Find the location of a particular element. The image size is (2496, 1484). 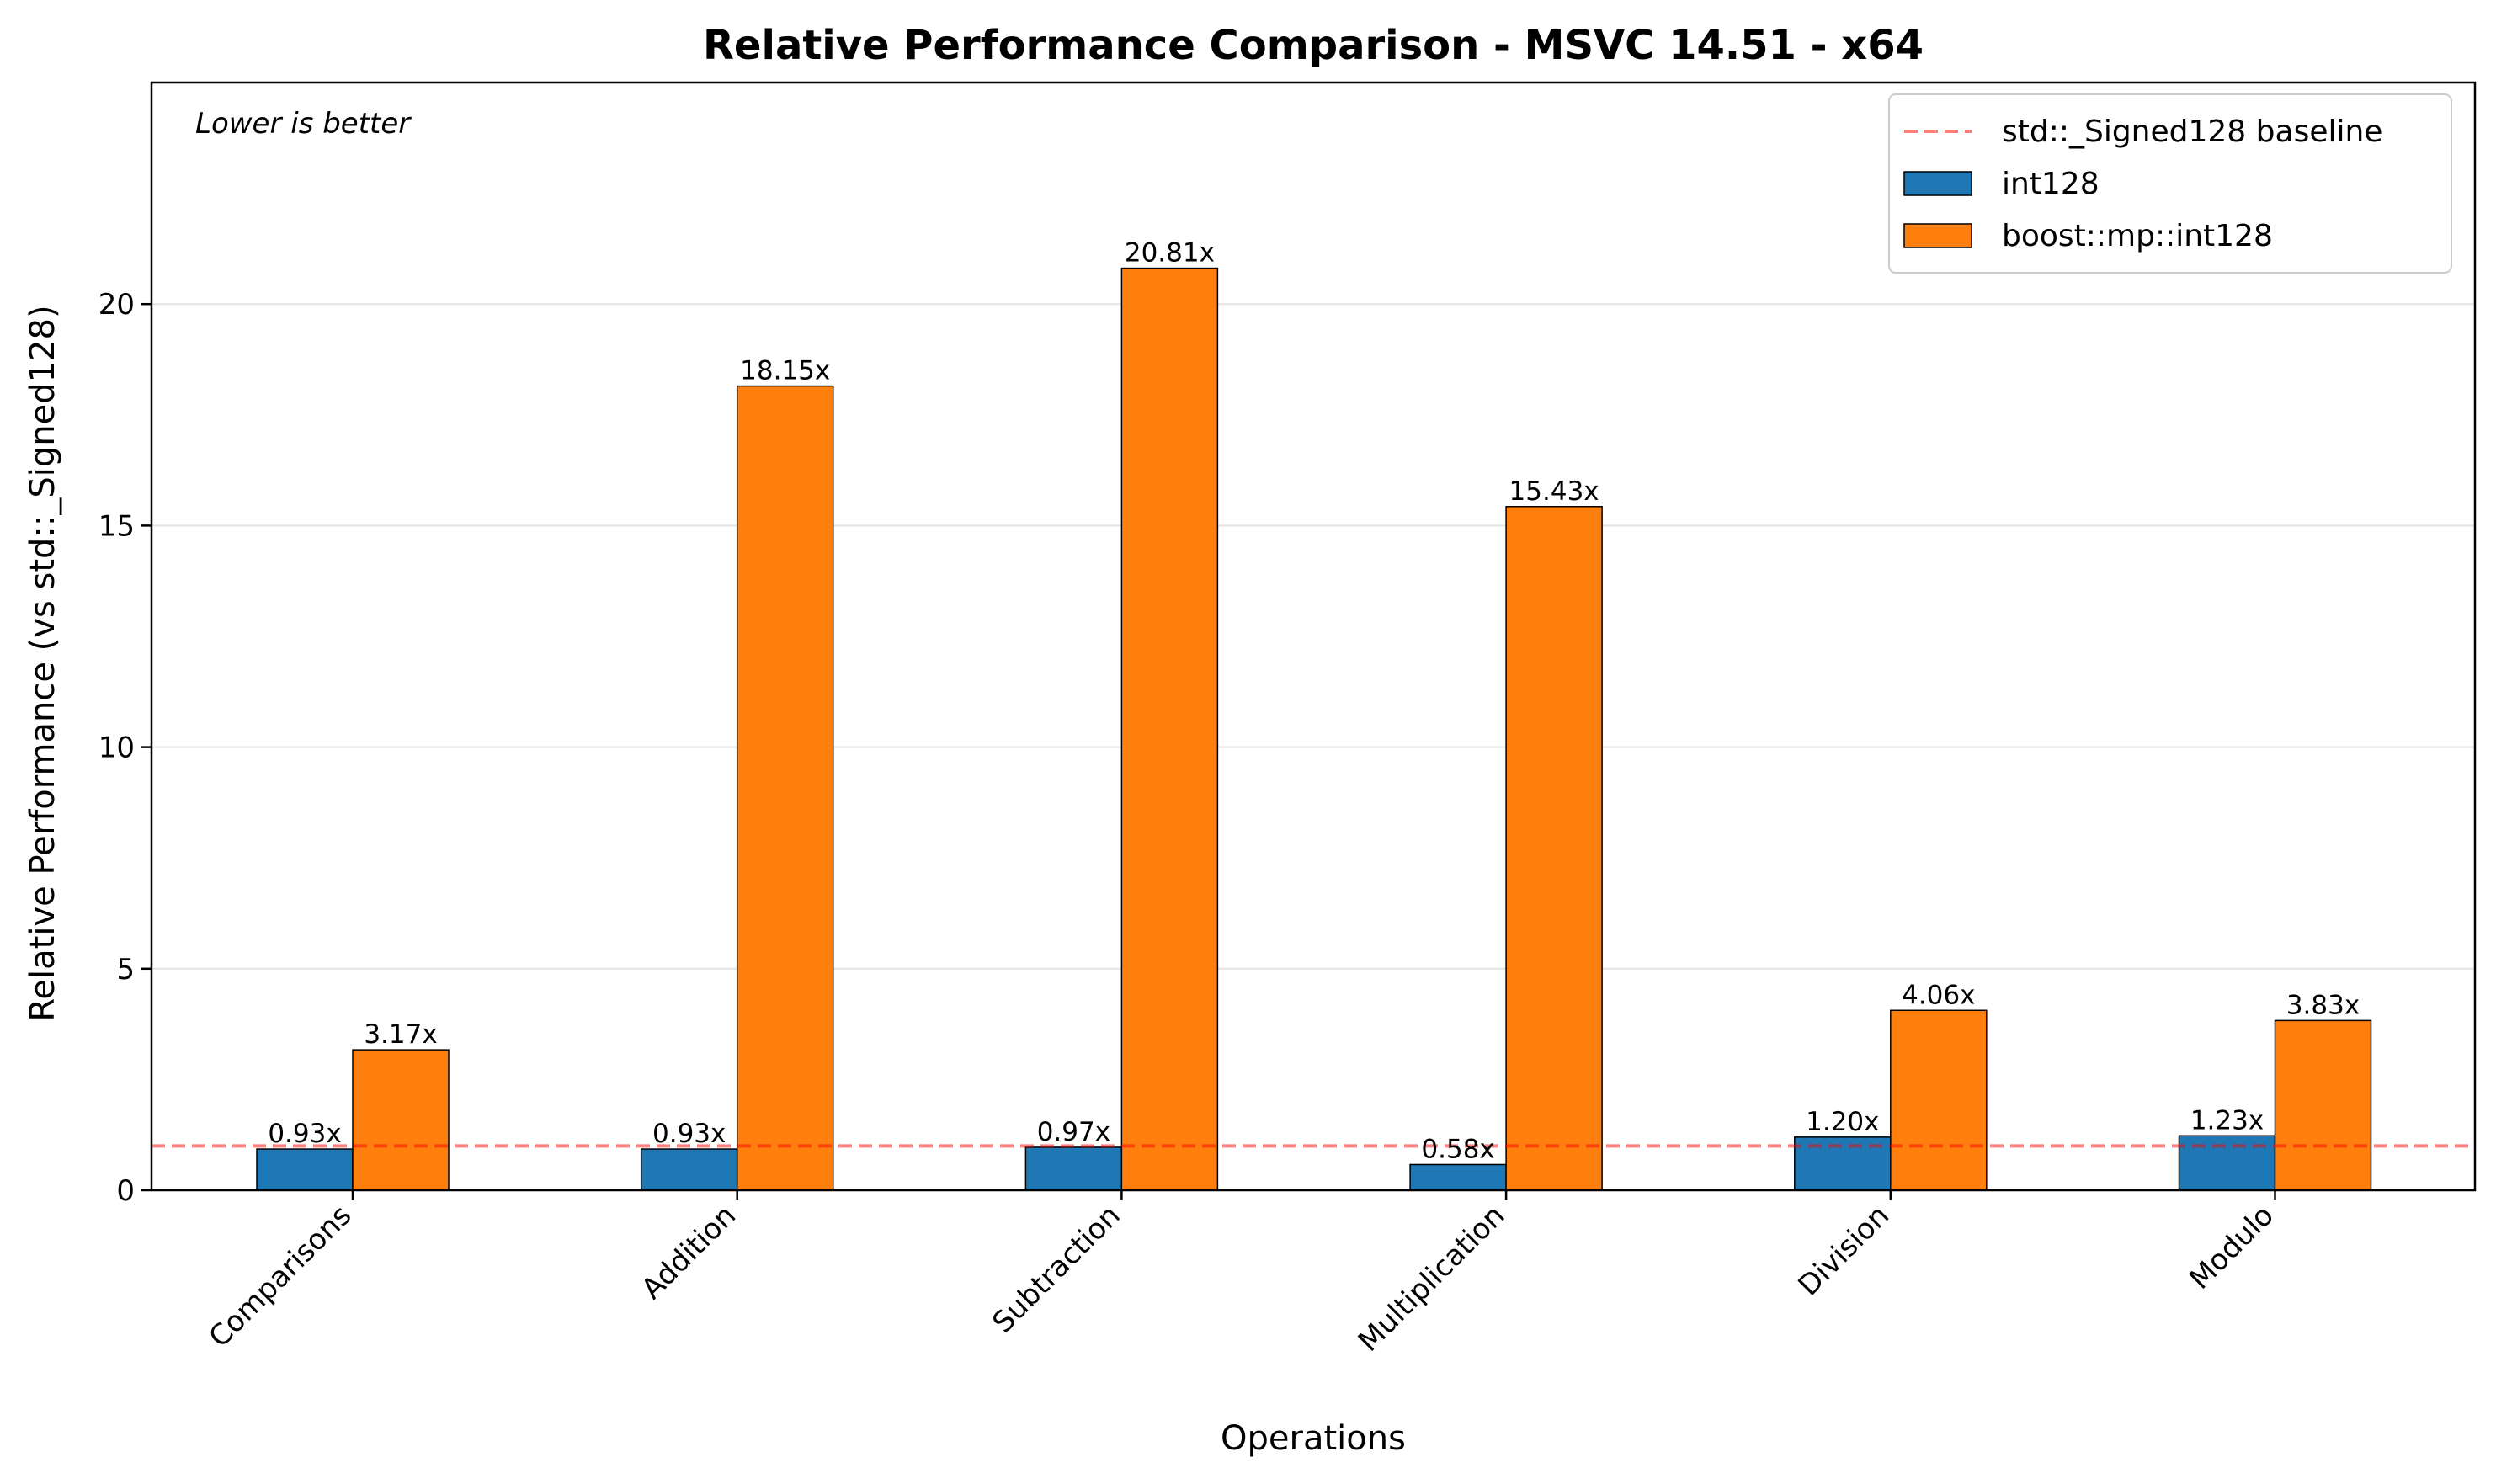

legend-boost-int128-label: boost::mp::int128 is located at coordinates (2137, 236).